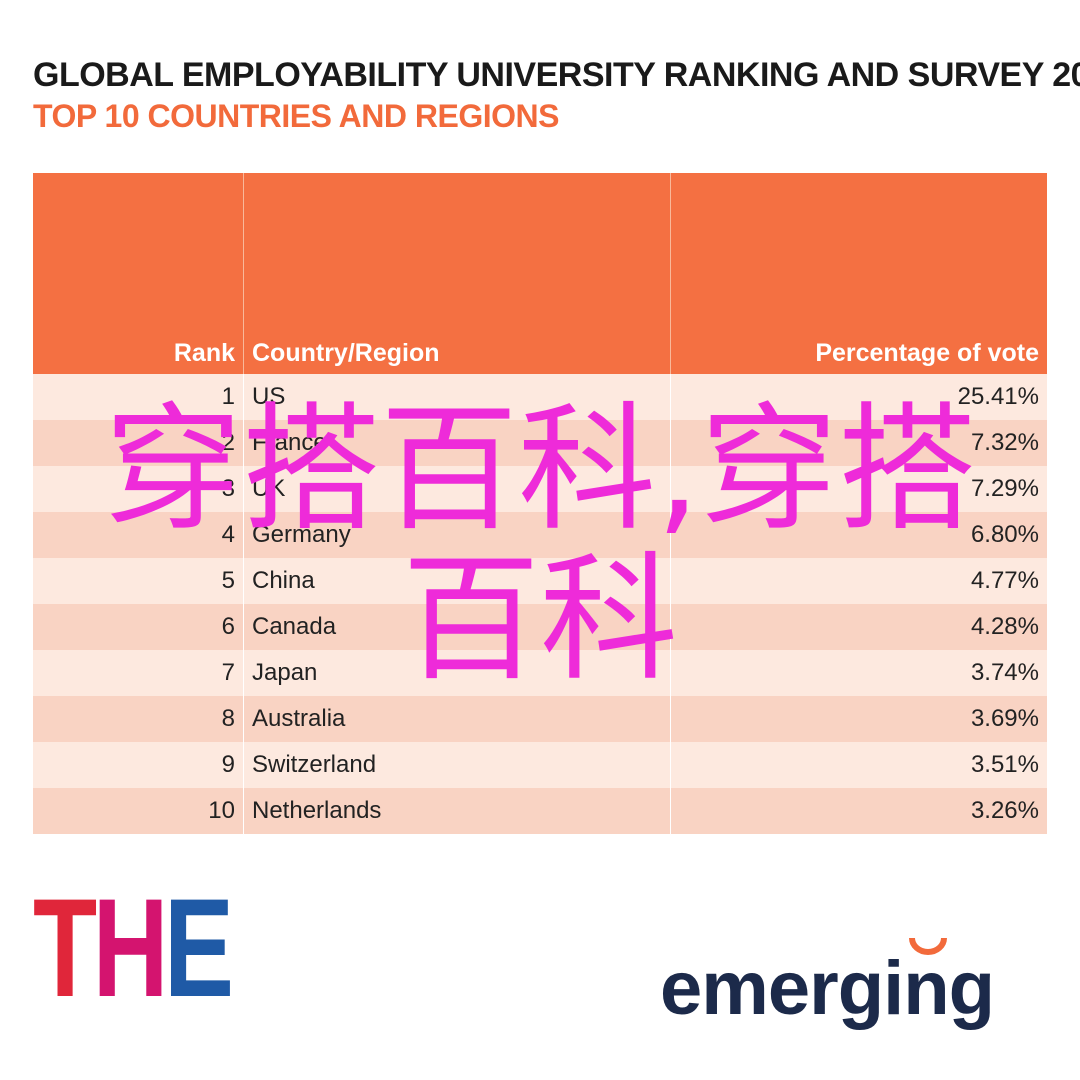  I want to click on table-cell: 4.28%, so click(858, 627).